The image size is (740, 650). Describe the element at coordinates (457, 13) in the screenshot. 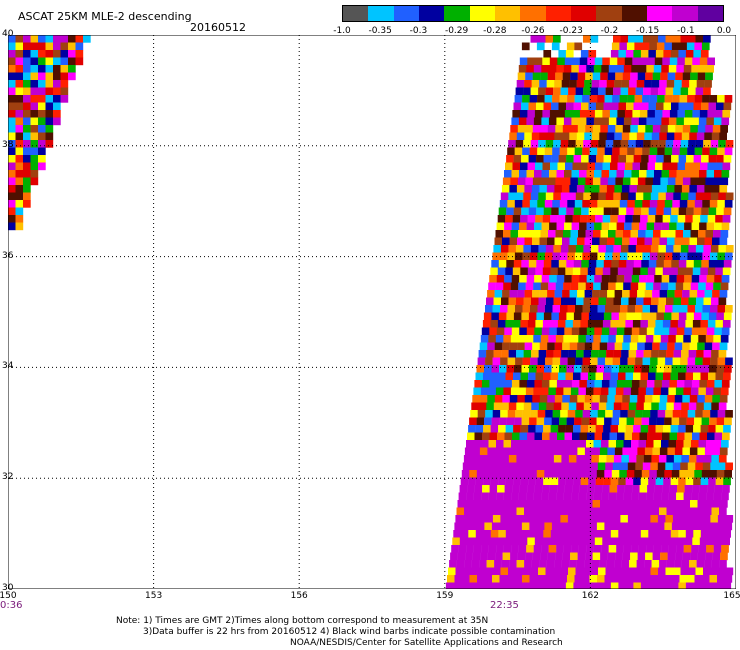

I see `colorbar-swatch` at that location.